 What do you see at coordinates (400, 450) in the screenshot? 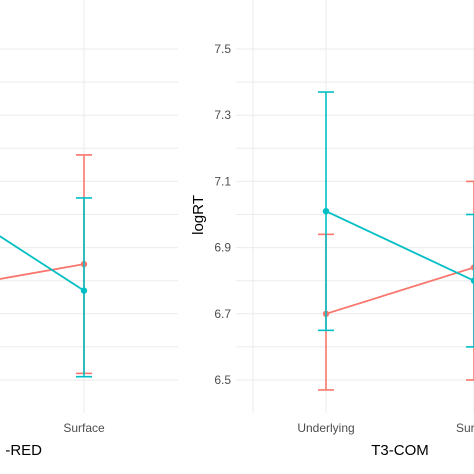
I see `right-x-axis-title: T3-COM` at bounding box center [400, 450].